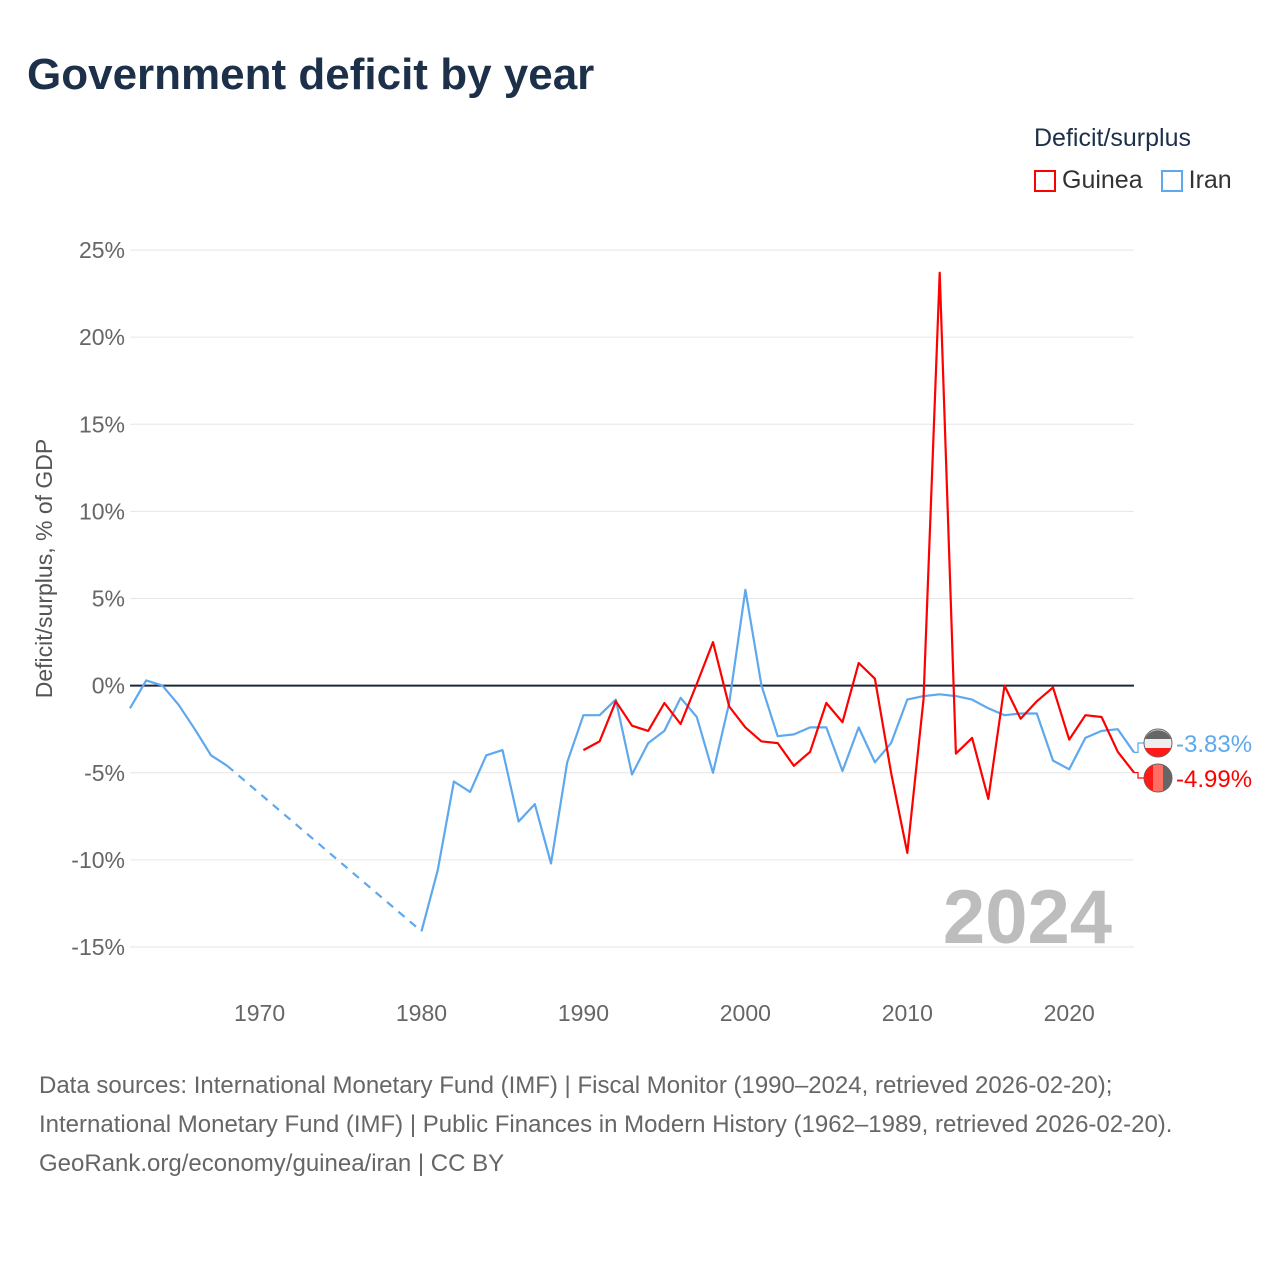 This screenshot has width=1280, height=1280. What do you see at coordinates (1027, 917) in the screenshot?
I see `year-watermark: 2024` at bounding box center [1027, 917].